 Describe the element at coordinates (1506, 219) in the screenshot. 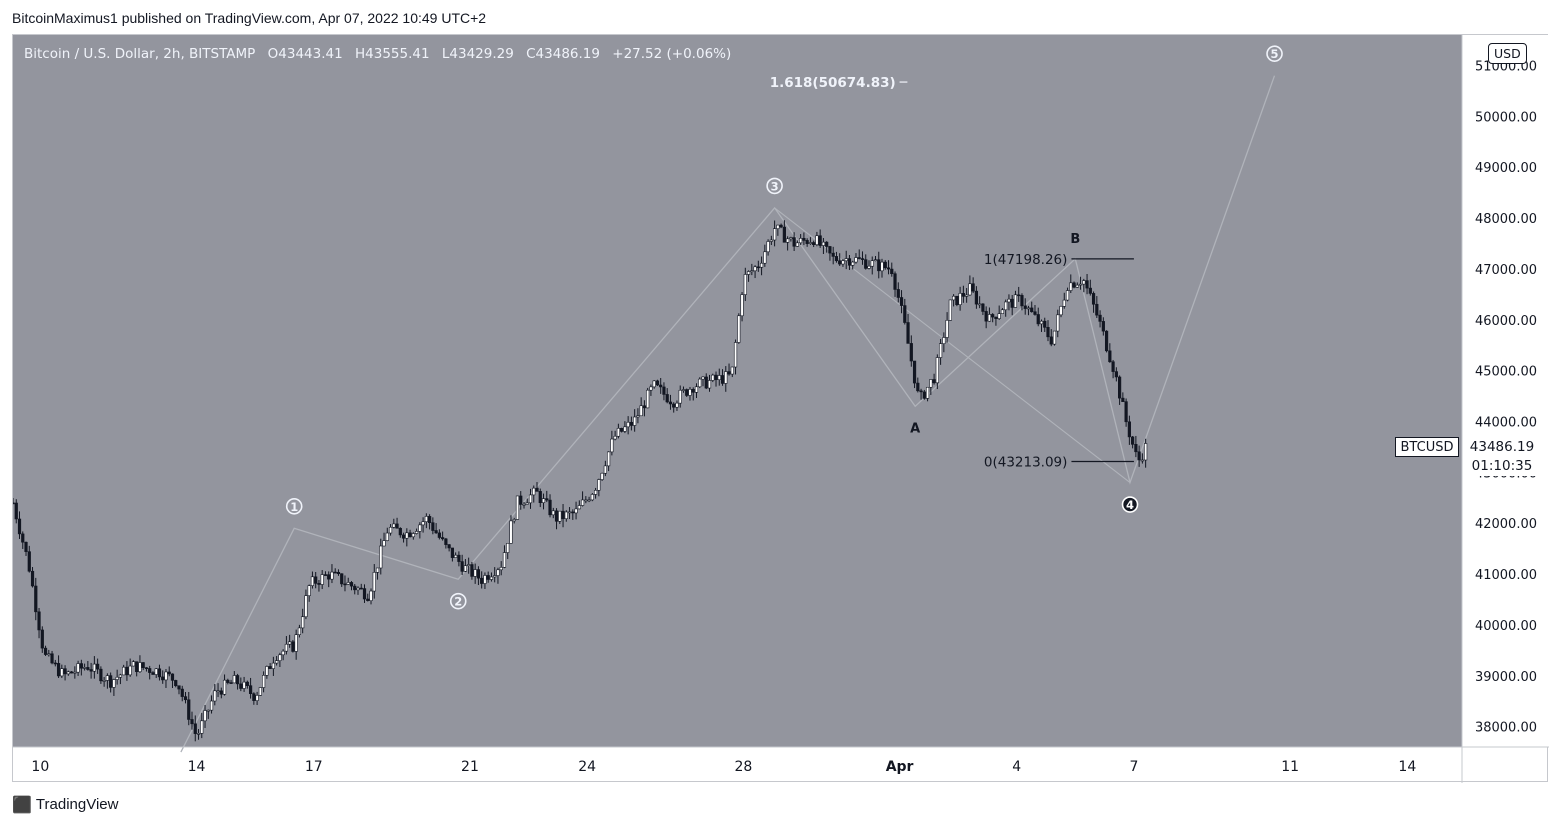

I see `price-tick-label: 48000.00` at that location.